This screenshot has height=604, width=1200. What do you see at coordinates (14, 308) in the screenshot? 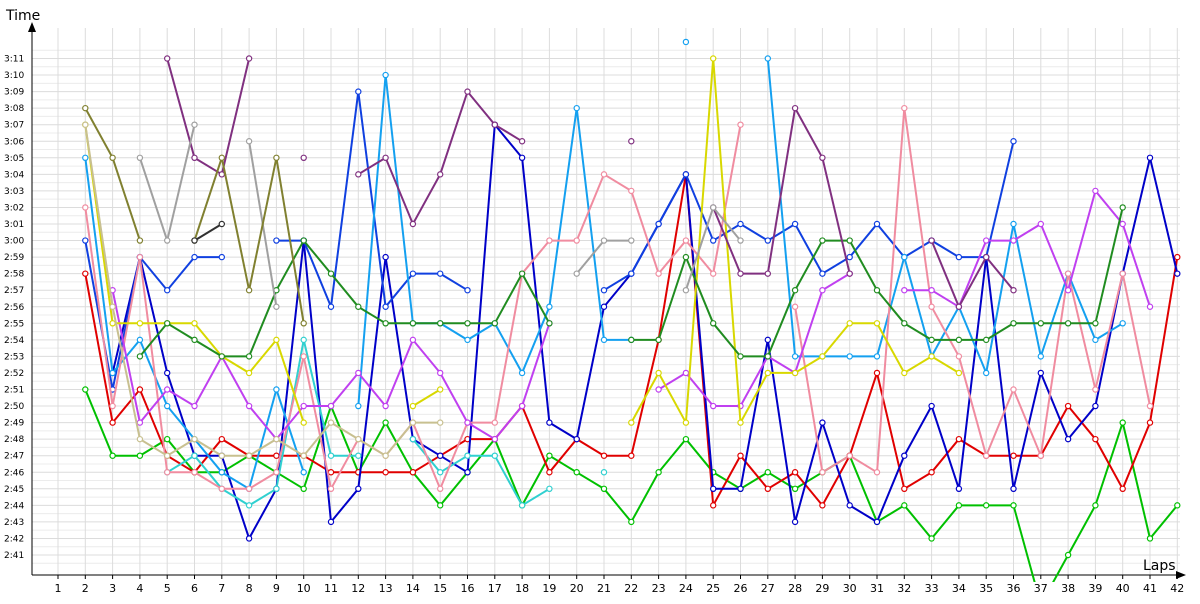
I see `y-tick-label: 2:56` at bounding box center [14, 308].